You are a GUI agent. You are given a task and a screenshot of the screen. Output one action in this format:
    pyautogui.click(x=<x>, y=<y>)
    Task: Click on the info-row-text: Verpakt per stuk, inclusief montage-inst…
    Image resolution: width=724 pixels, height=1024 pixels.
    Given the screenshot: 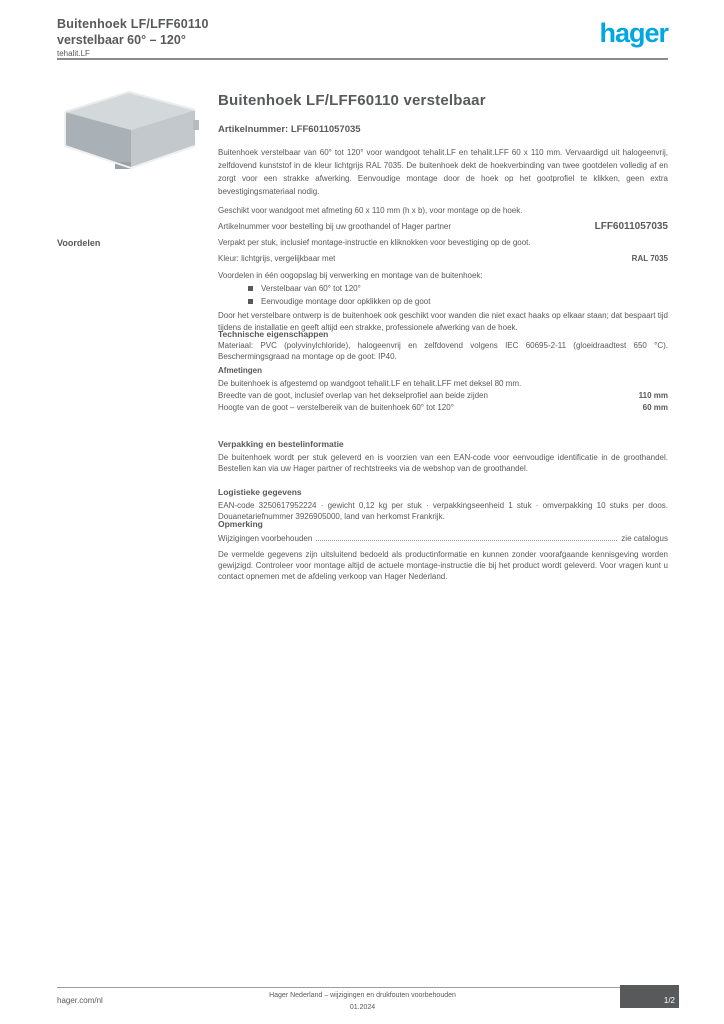 What is the action you would take?
    pyautogui.click(x=374, y=242)
    